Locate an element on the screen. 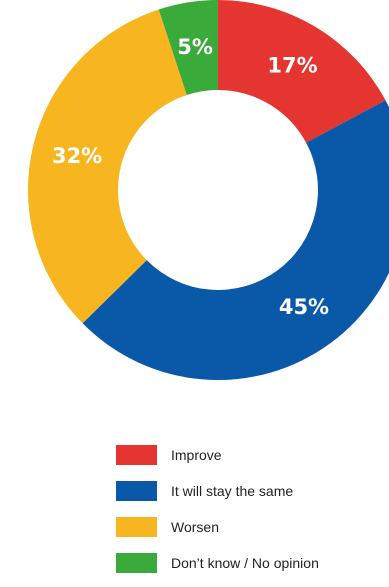 Image resolution: width=389 pixels, height=587 pixels. legend-label-stay-same: It will stay the same is located at coordinates (232, 490).